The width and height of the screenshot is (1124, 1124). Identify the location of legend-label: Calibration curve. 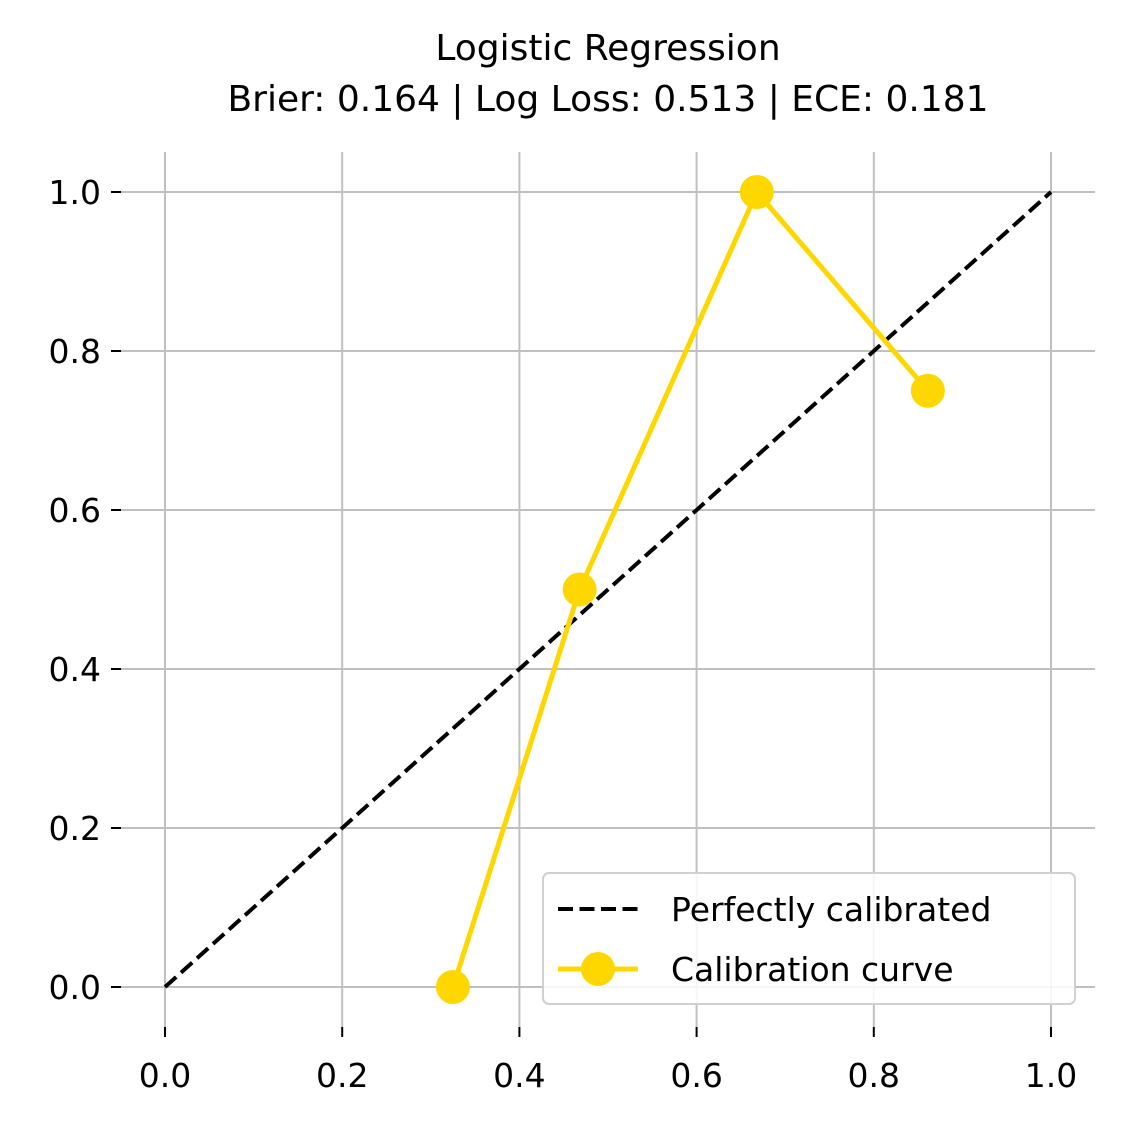
(812, 969).